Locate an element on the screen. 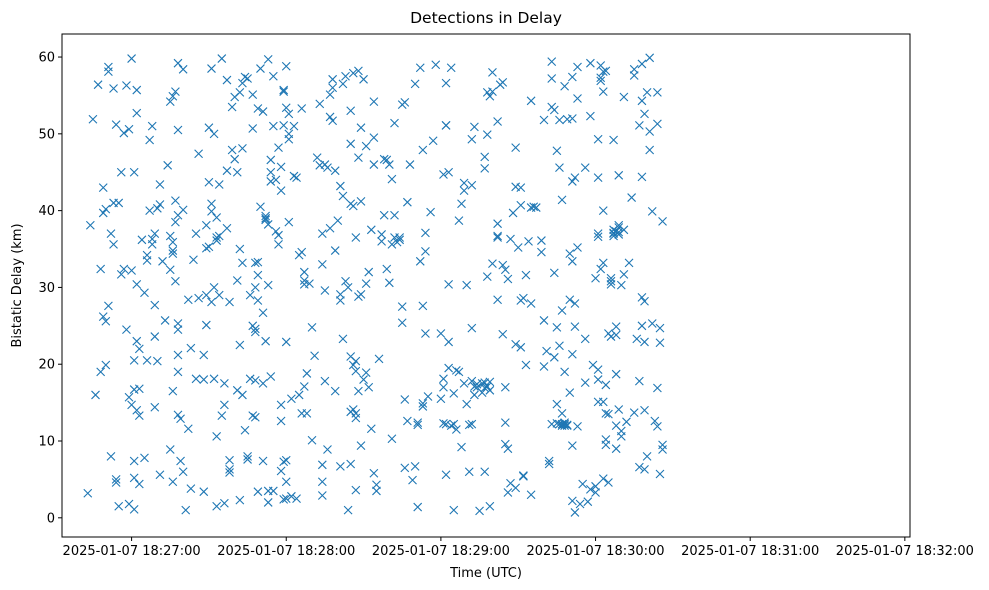 This screenshot has width=989, height=590. x-tick-label: 2025-01-07 18:31:00 is located at coordinates (750, 551).